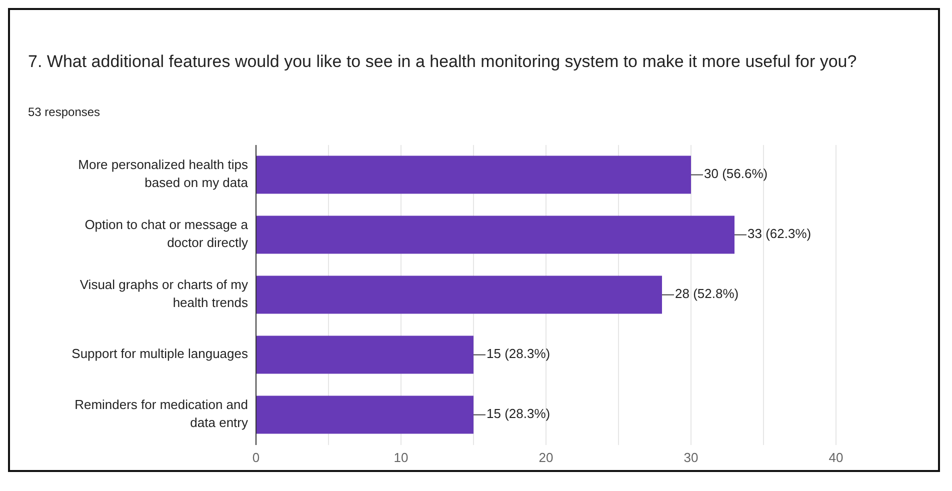 The height and width of the screenshot is (491, 952). Describe the element at coordinates (736, 174) in the screenshot. I see `data-label: 30 (56.6%)` at that location.